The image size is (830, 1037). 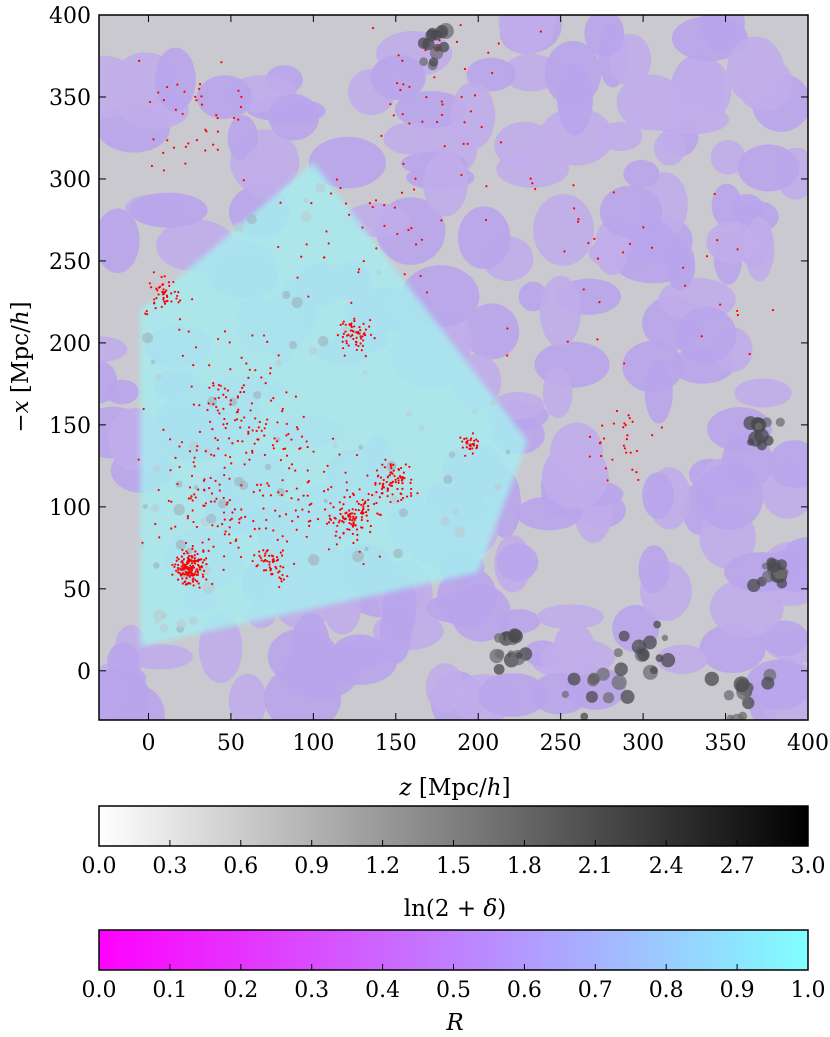 What do you see at coordinates (524, 866) in the screenshot?
I see `colorbar-density-tick-label: 1.8` at bounding box center [524, 866].